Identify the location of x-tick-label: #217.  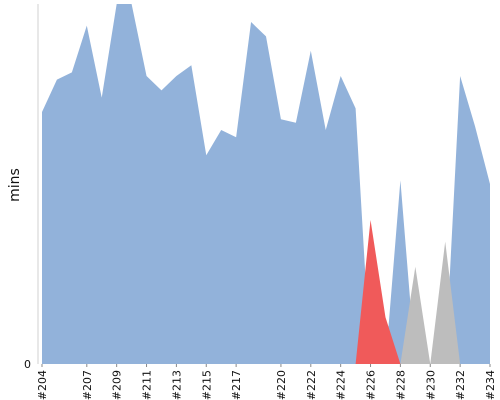
(236, 385).